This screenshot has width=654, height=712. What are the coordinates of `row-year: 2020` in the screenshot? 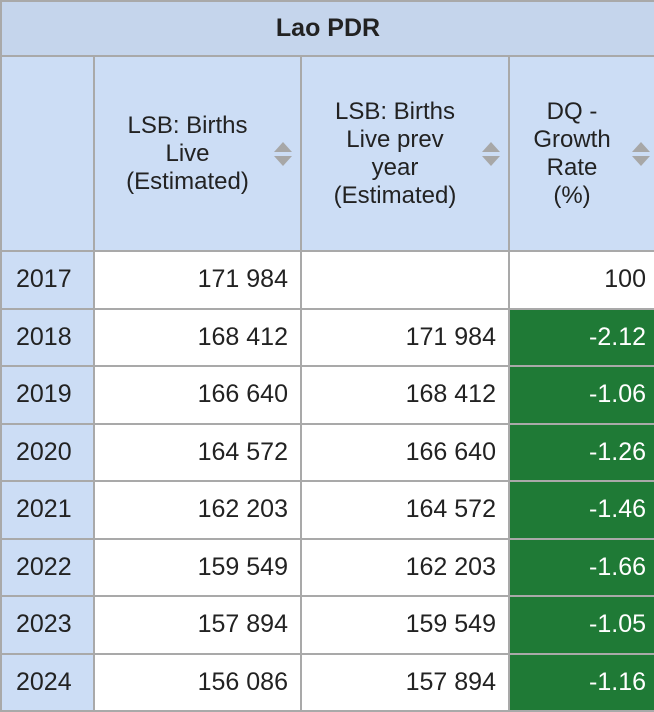 It's located at (47, 452).